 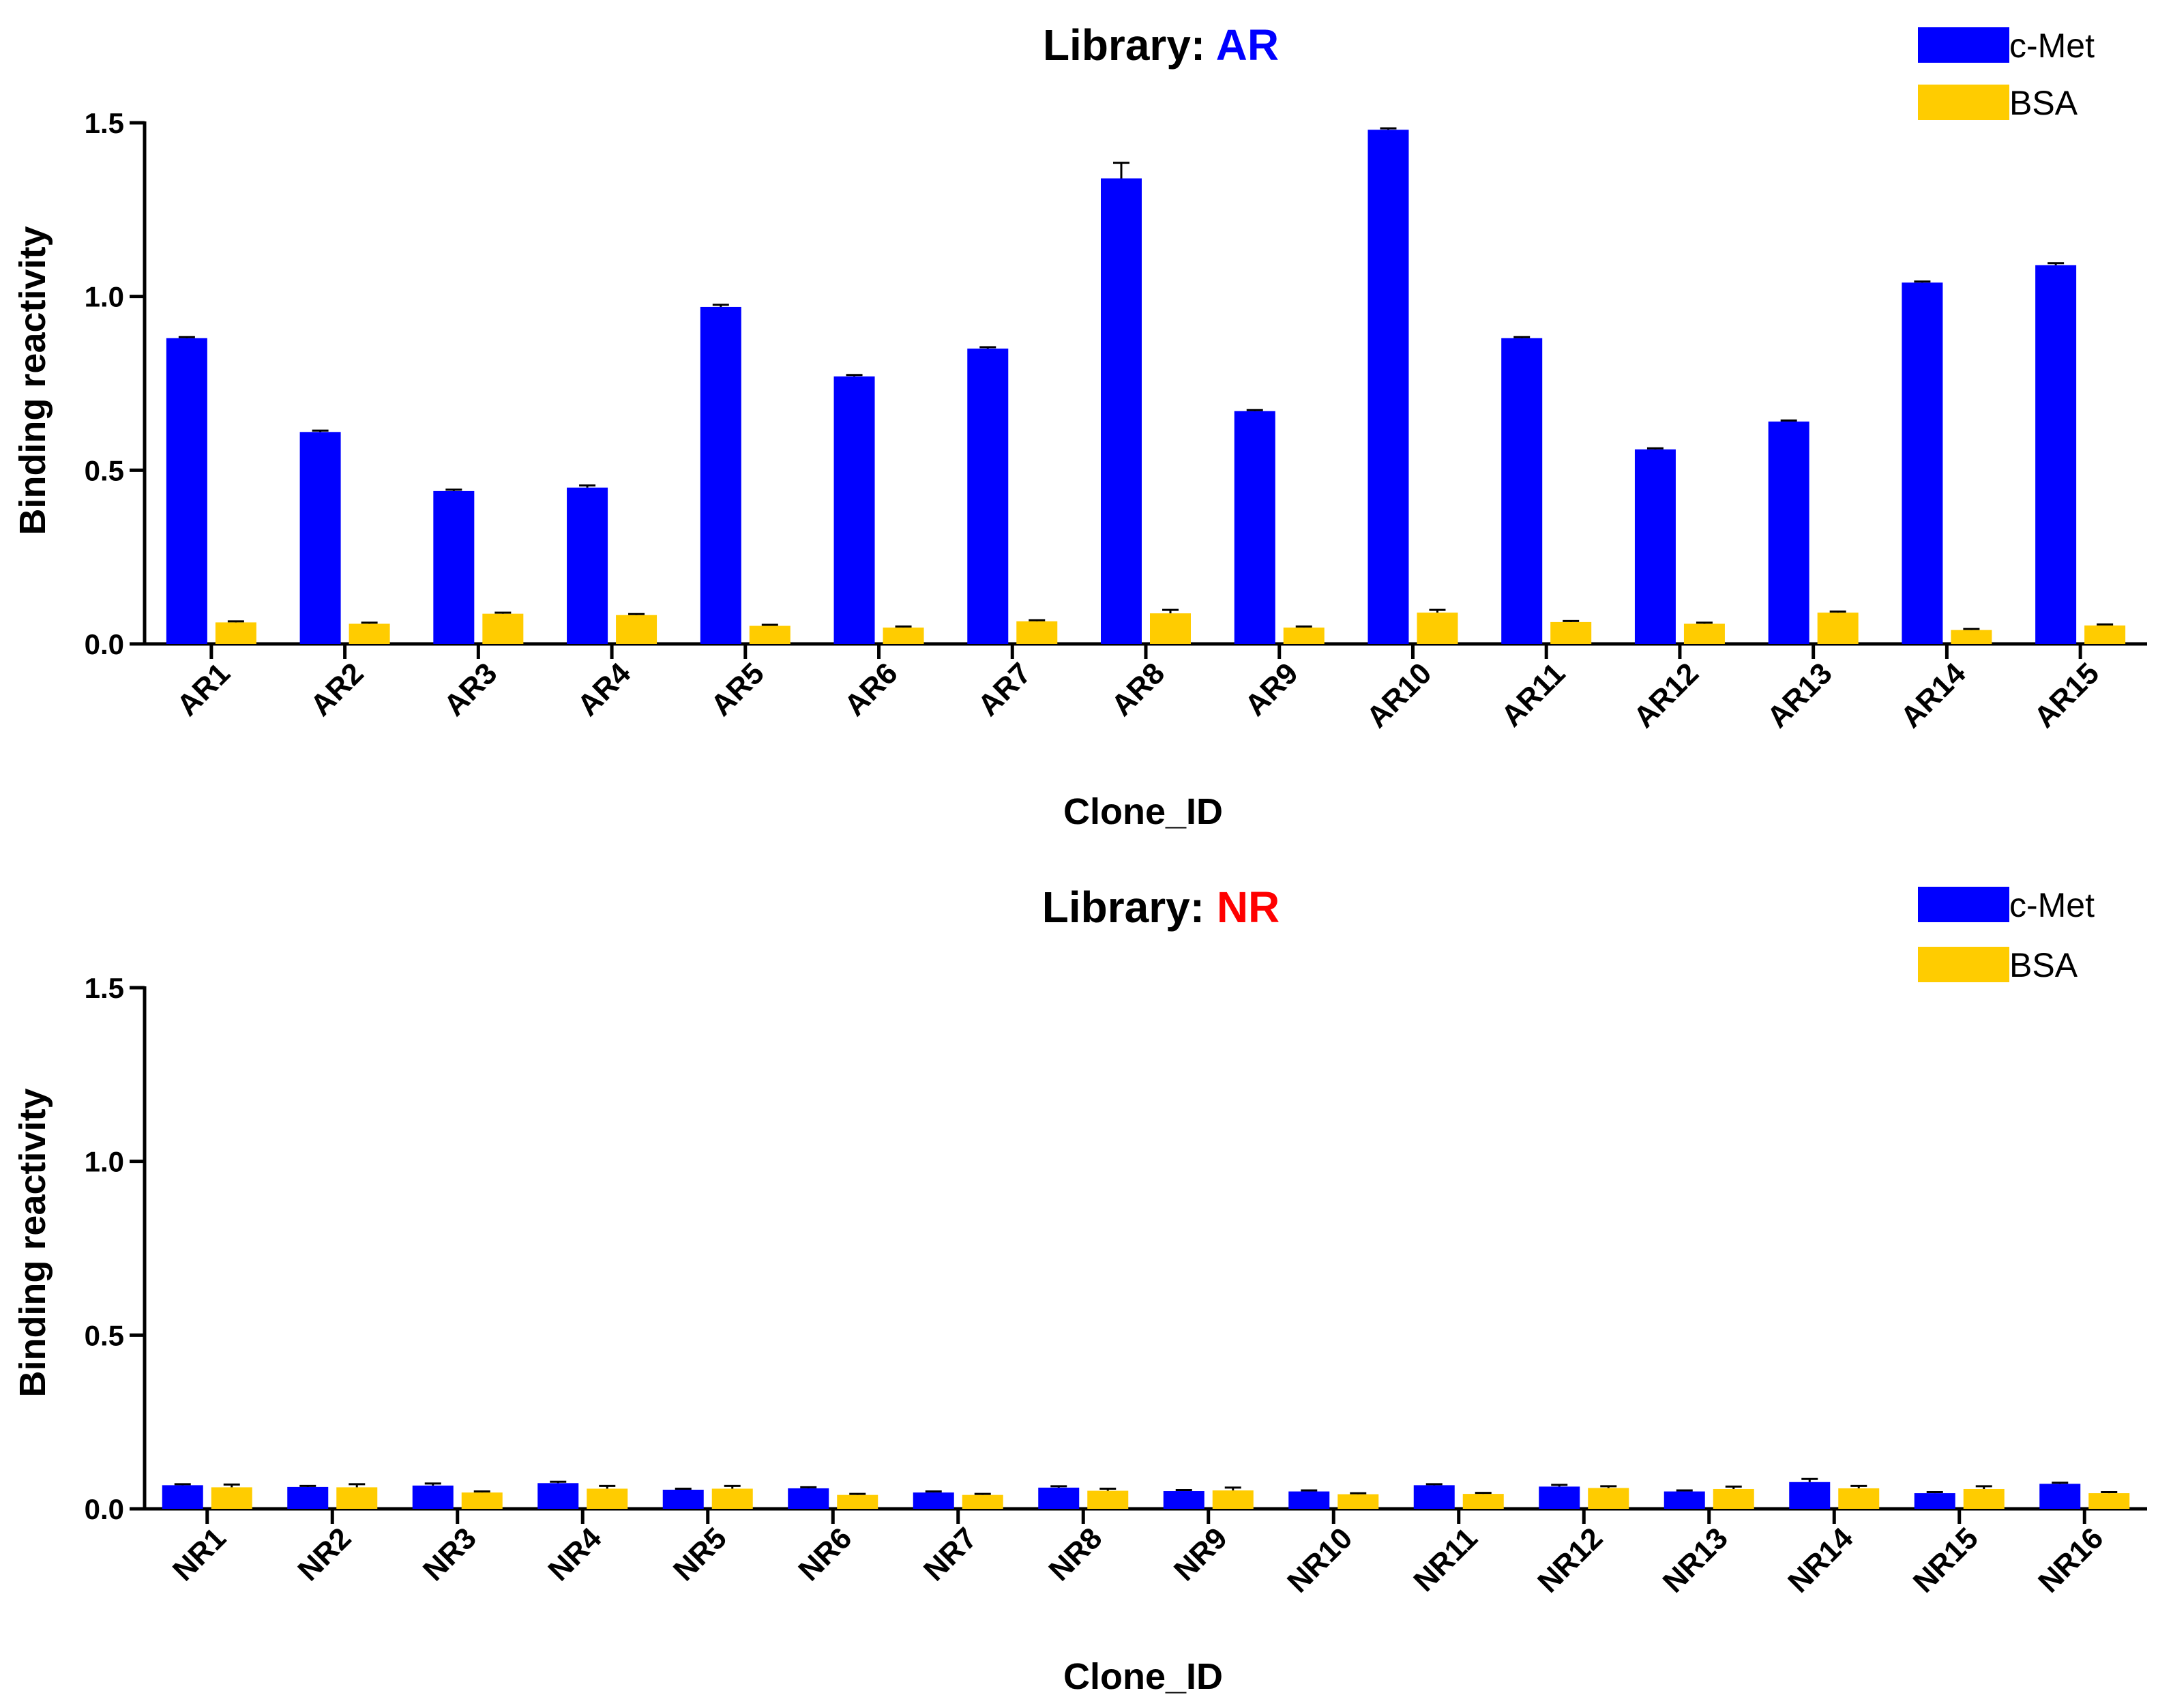 I want to click on x-tick-label: NR9, so click(x=1201, y=1554).